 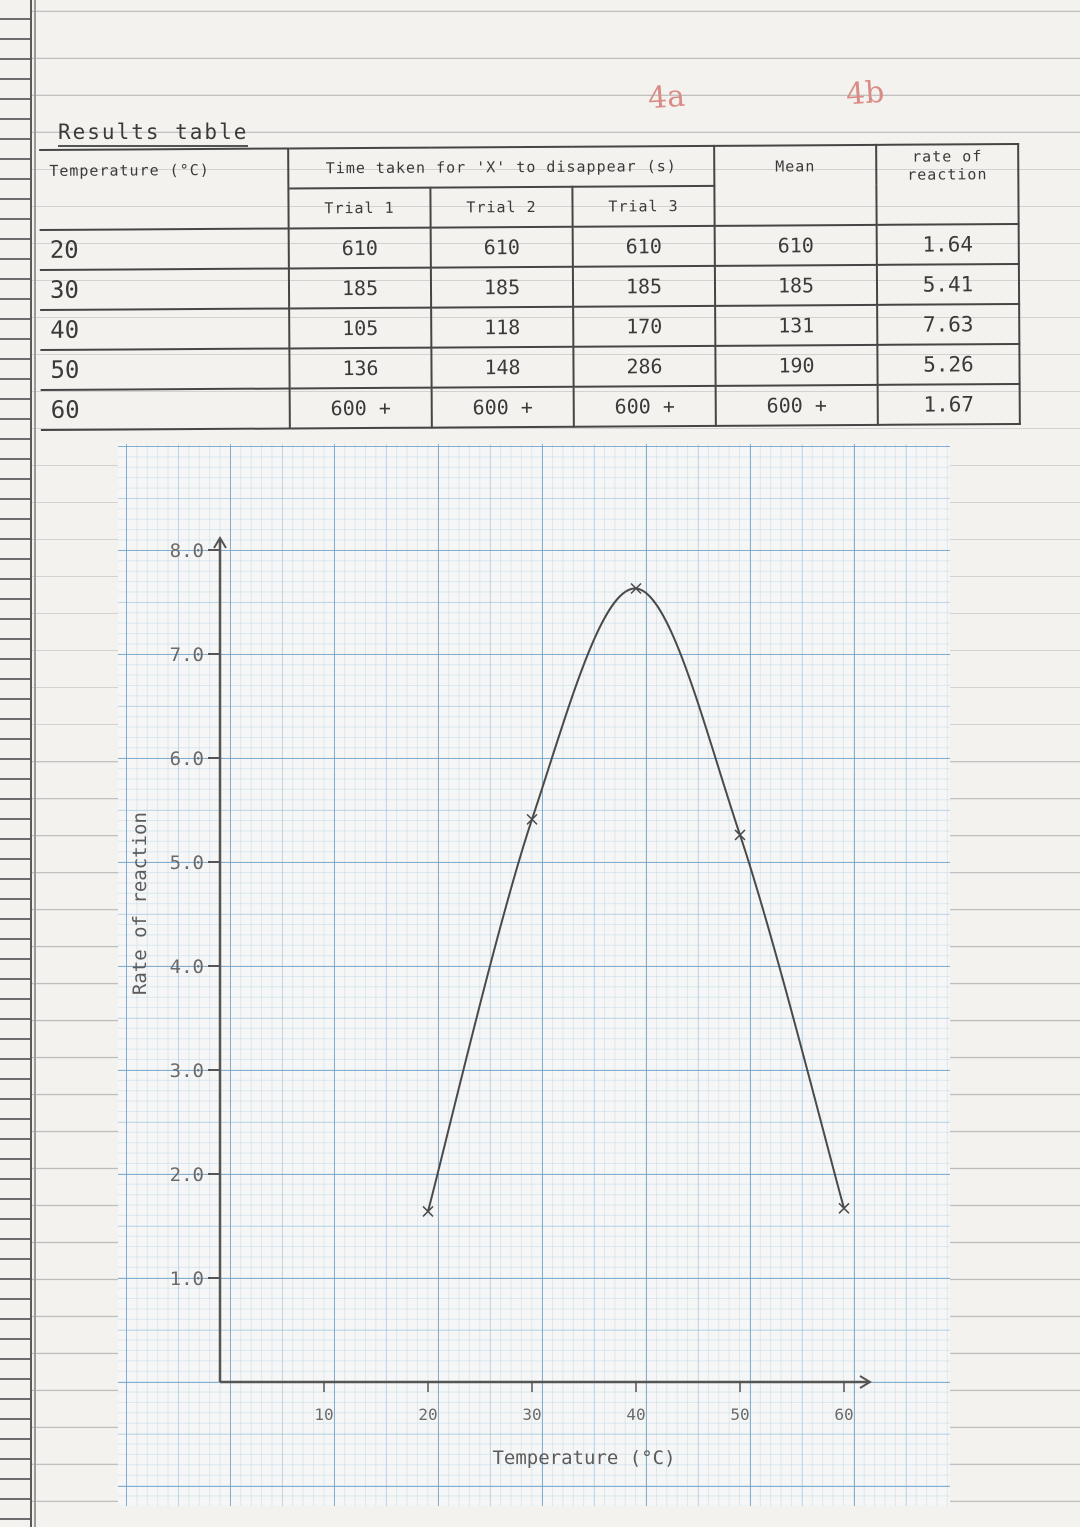 I want to click on cell-mean: 185, so click(x=796, y=285).